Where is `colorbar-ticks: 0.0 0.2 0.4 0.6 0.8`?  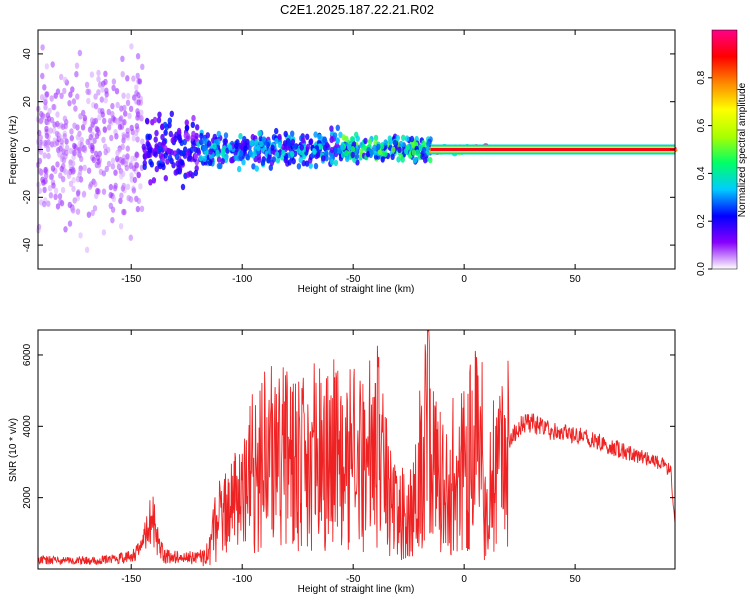
colorbar-ticks: 0.0 0.2 0.4 0.6 0.8 is located at coordinates (717, 152).